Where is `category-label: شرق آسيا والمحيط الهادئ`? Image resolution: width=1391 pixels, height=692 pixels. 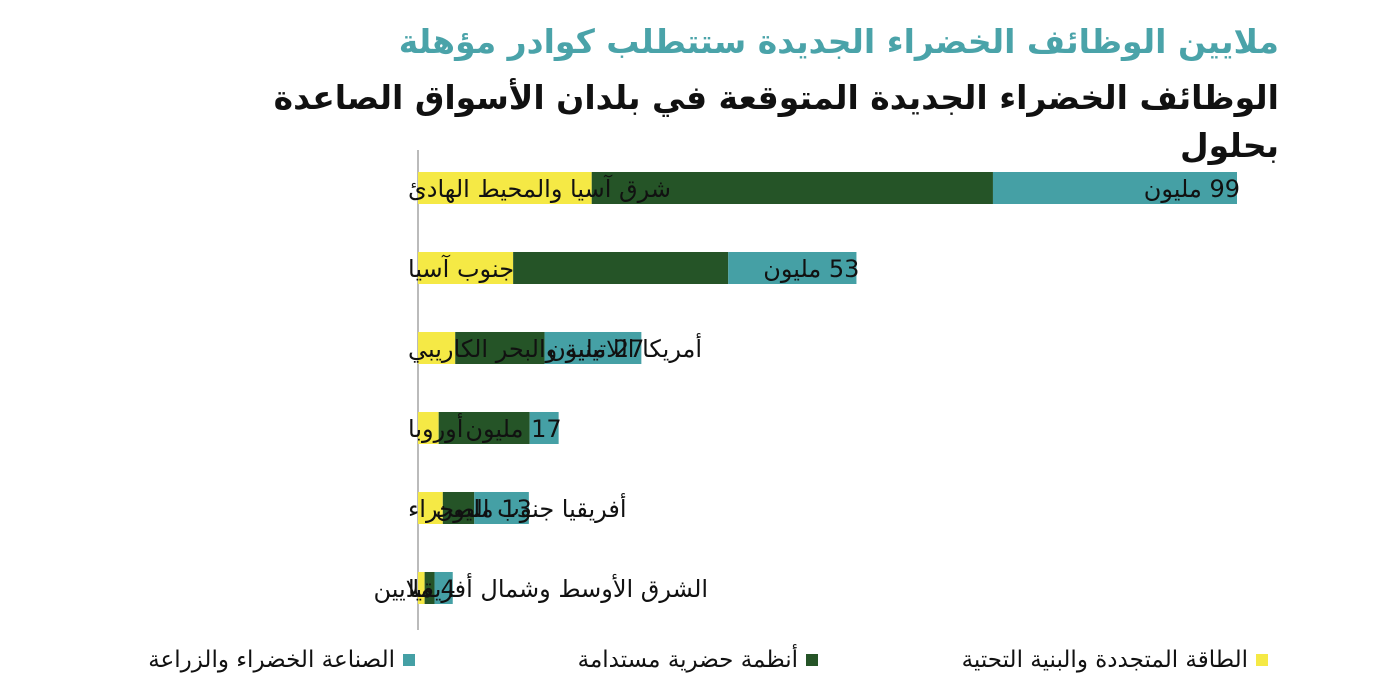
category-label: شرق آسيا والمحيط الهادئ is located at coordinates (539, 188).